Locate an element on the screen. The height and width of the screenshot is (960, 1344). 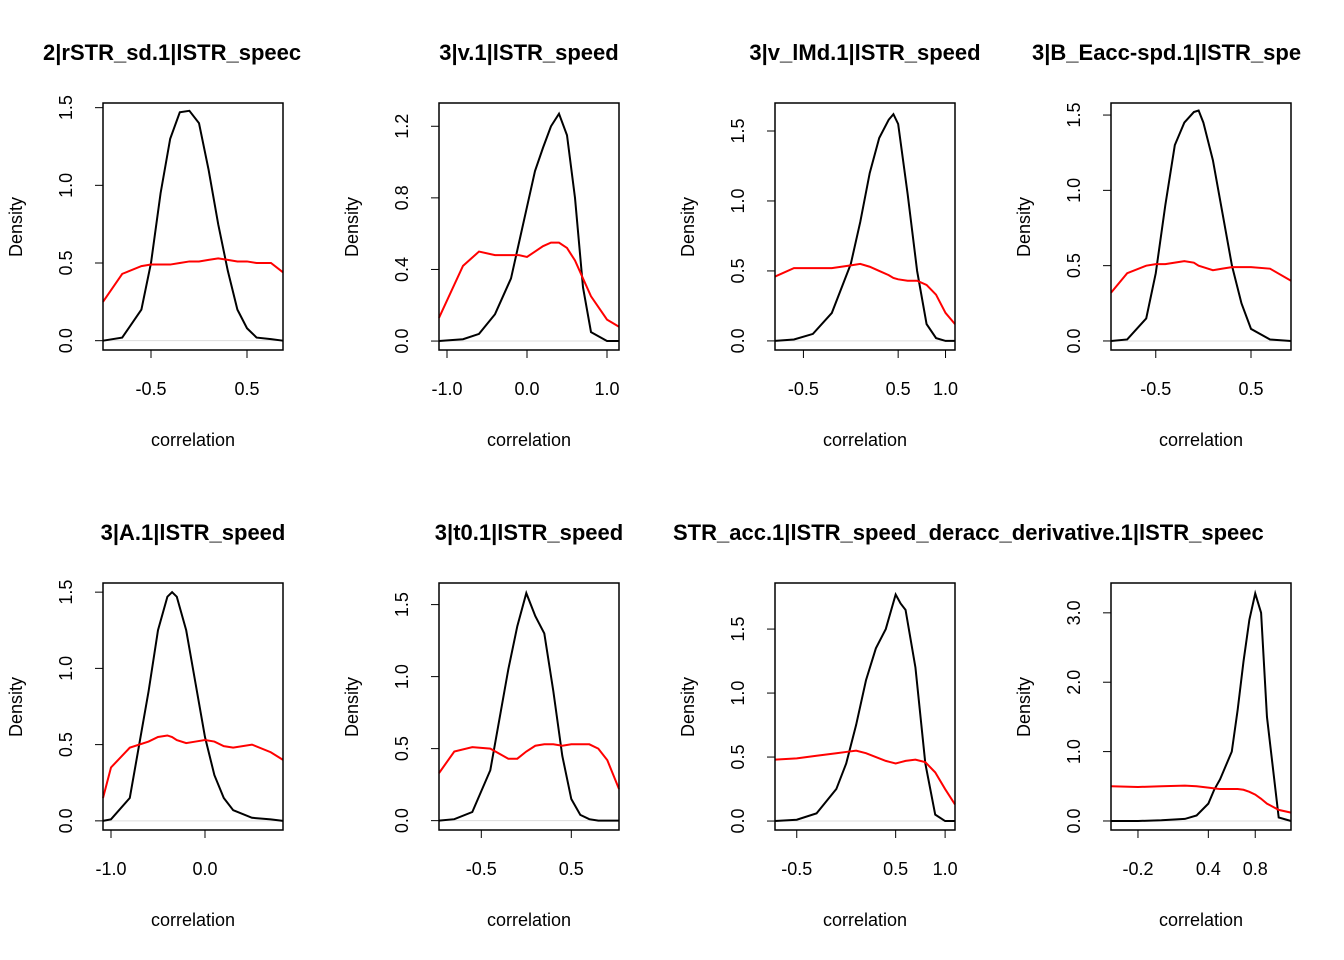
x-tick-label: -0.2 is located at coordinates (1137, 869).